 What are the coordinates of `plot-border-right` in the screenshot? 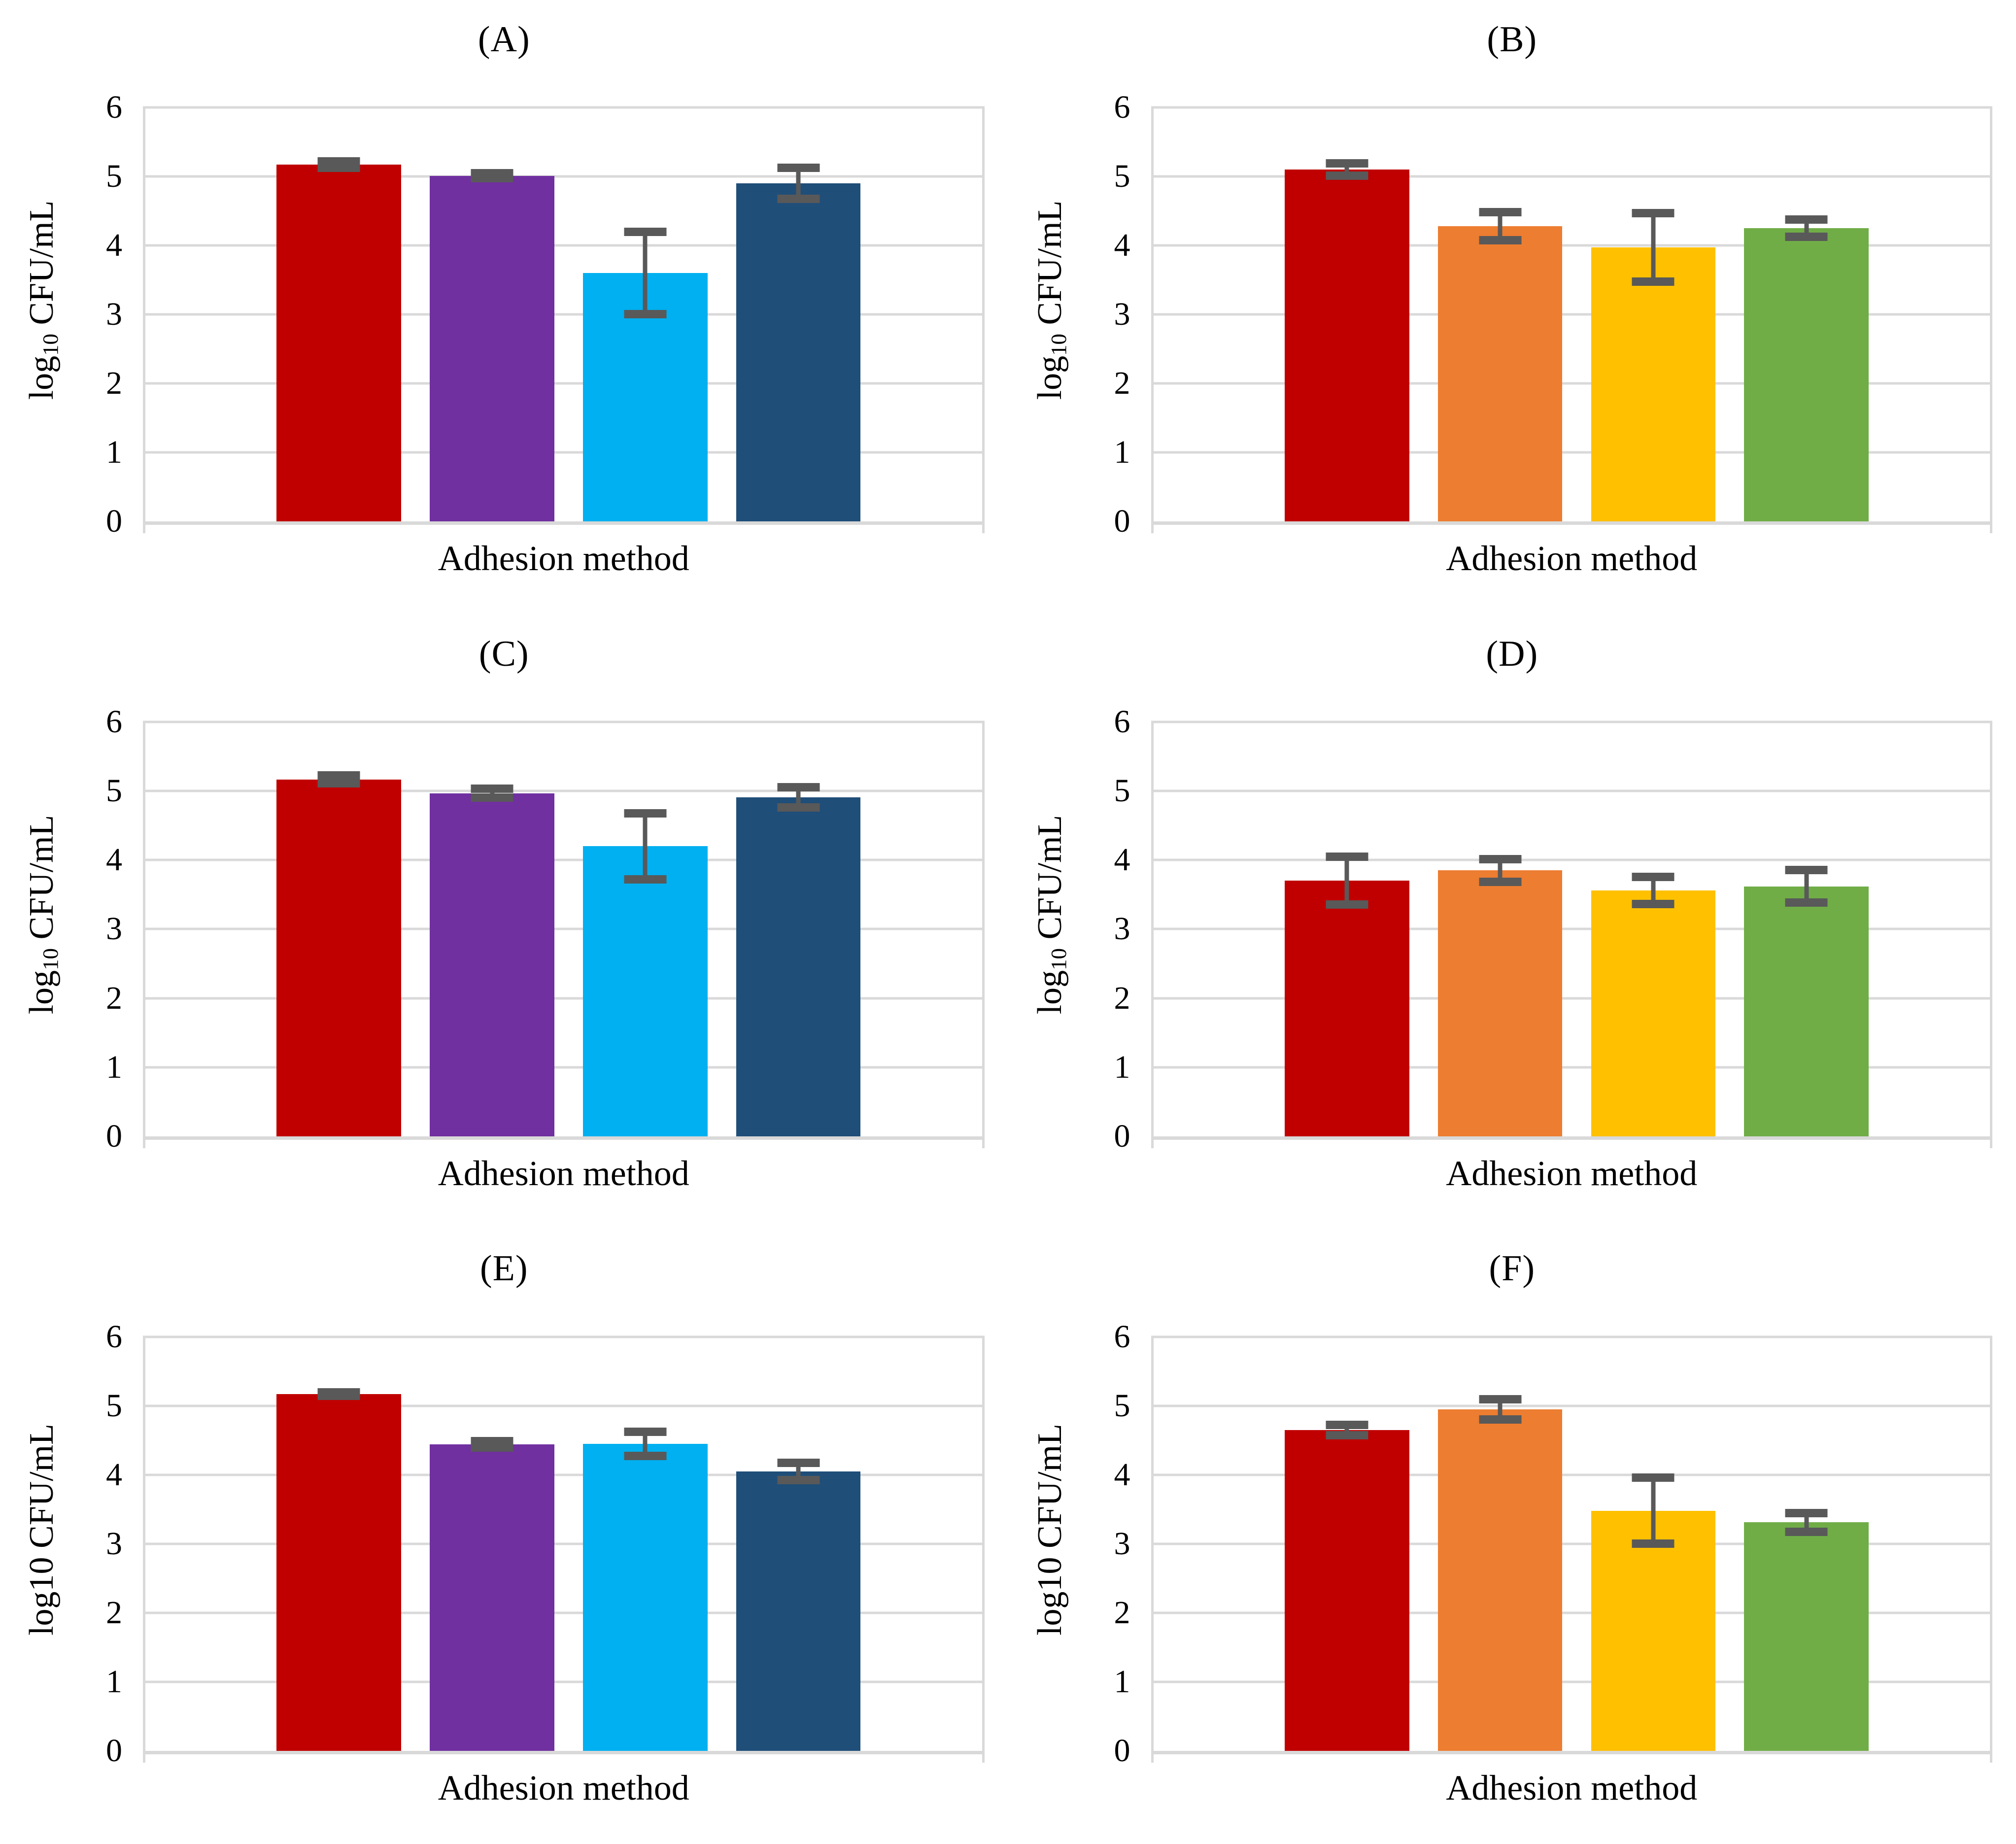 It's located at (983, 316).